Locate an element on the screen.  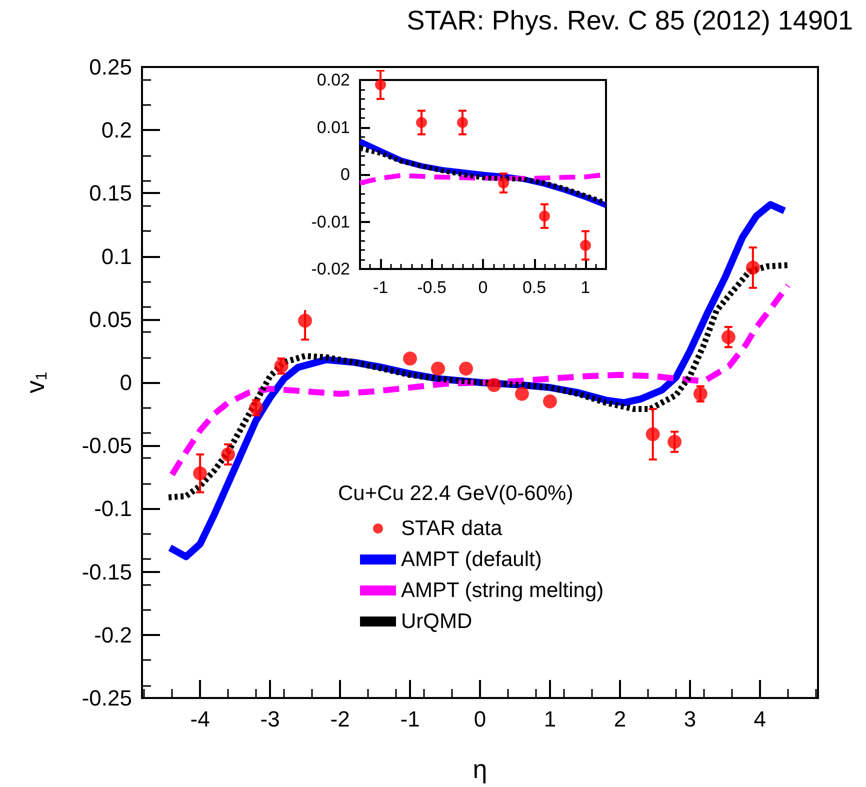
y-tick-label: 0.15 is located at coordinates (110, 193).